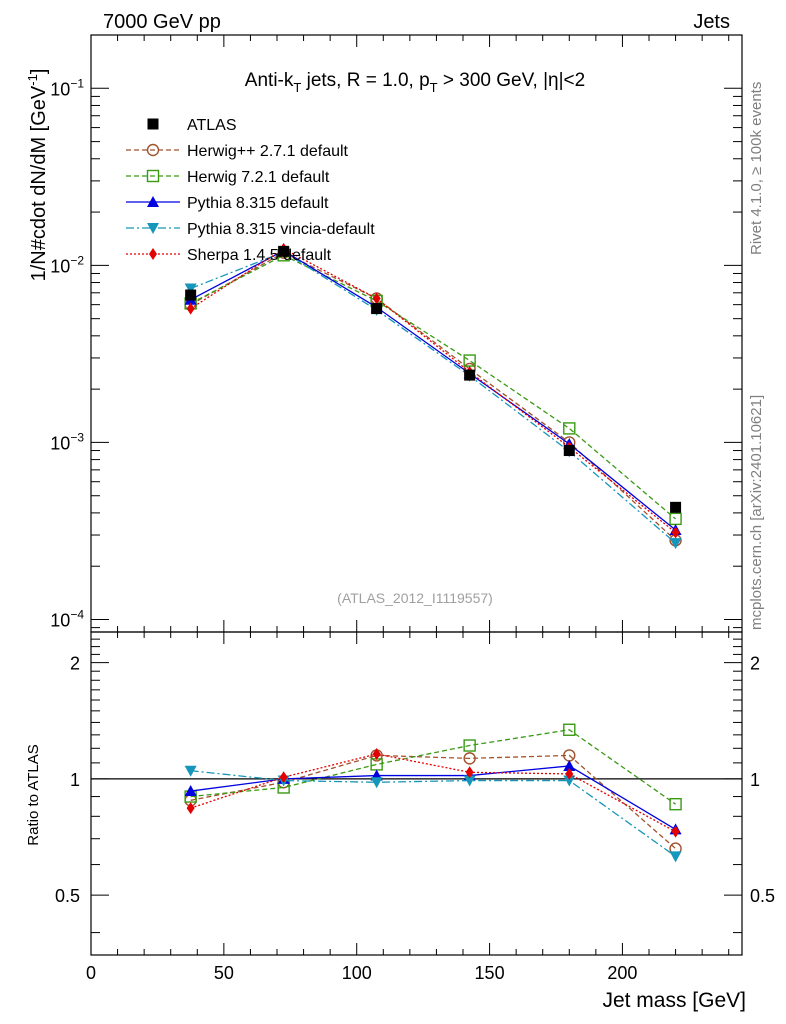 The image size is (786, 1024). I want to click on ratio-y-tick-label: 1, so click(75, 780).